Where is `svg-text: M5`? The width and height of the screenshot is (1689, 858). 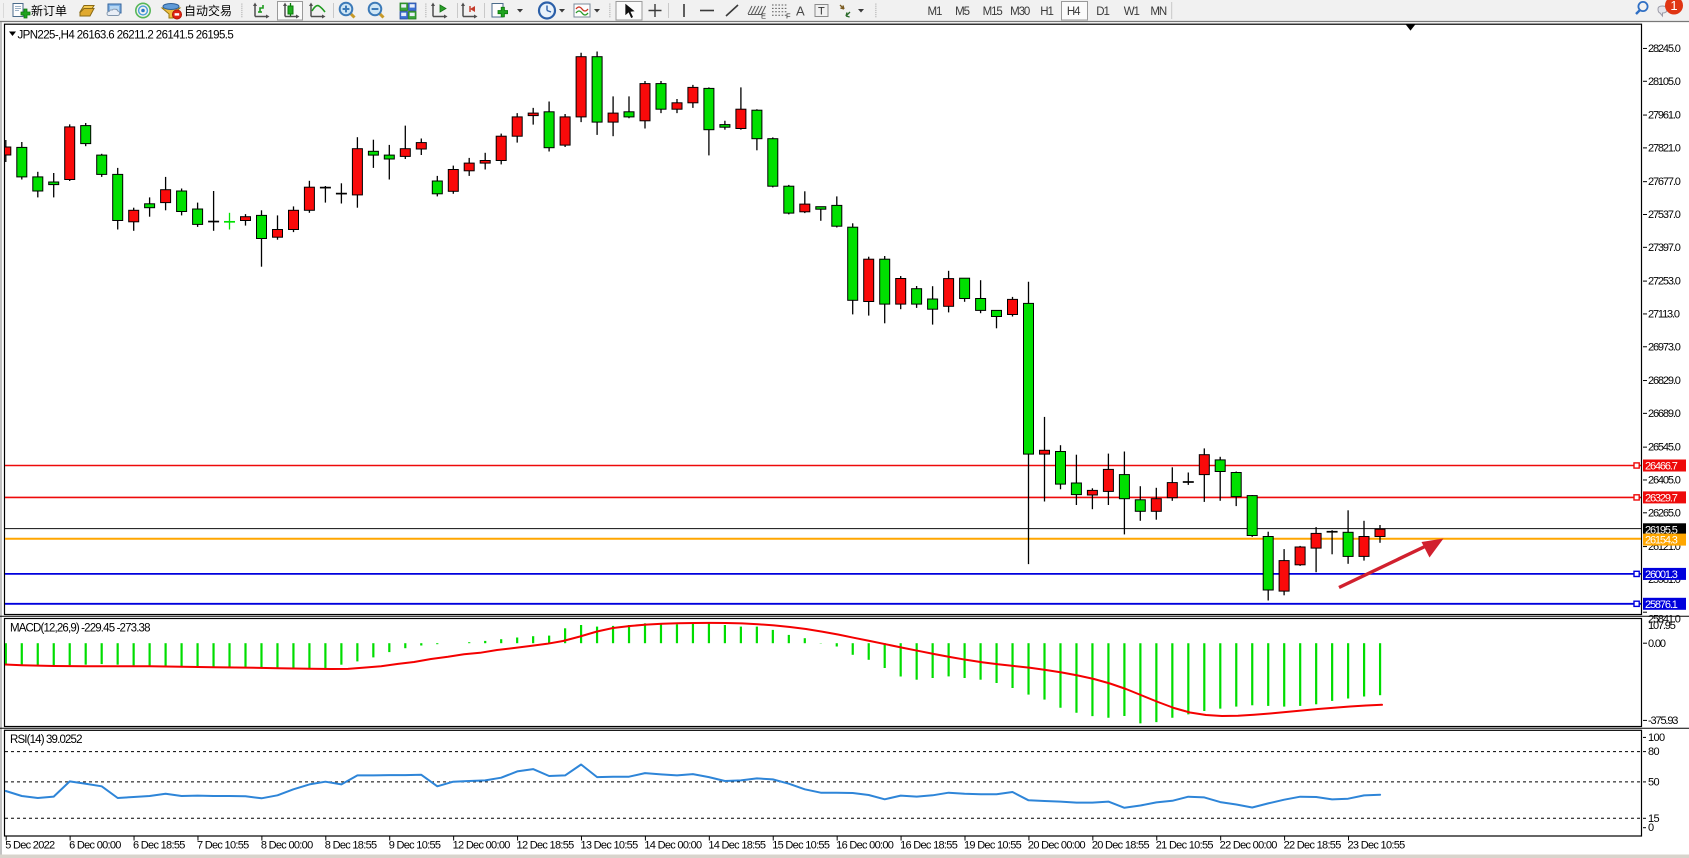 svg-text: M5 is located at coordinates (962, 12).